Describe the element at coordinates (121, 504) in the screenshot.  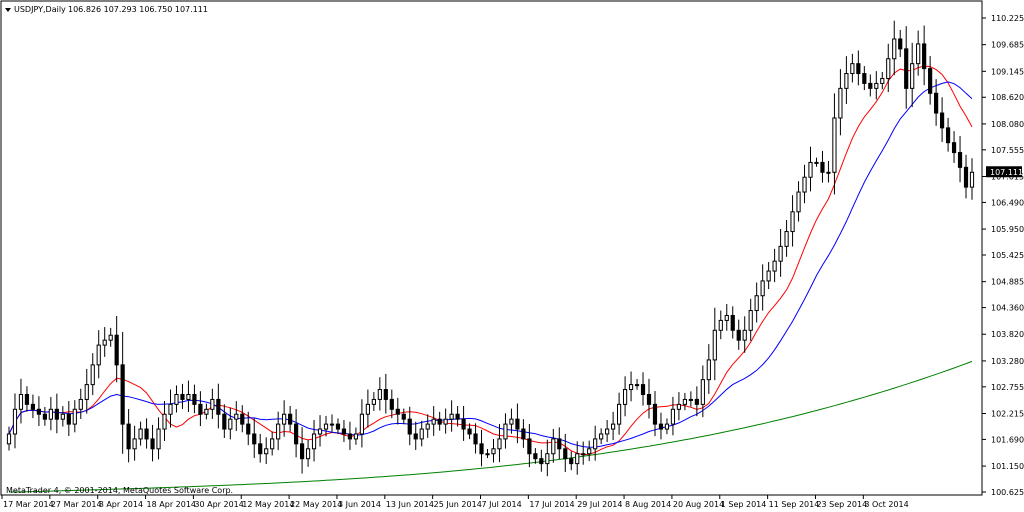
I see `time-tick-label: 8 Apr 2014` at that location.